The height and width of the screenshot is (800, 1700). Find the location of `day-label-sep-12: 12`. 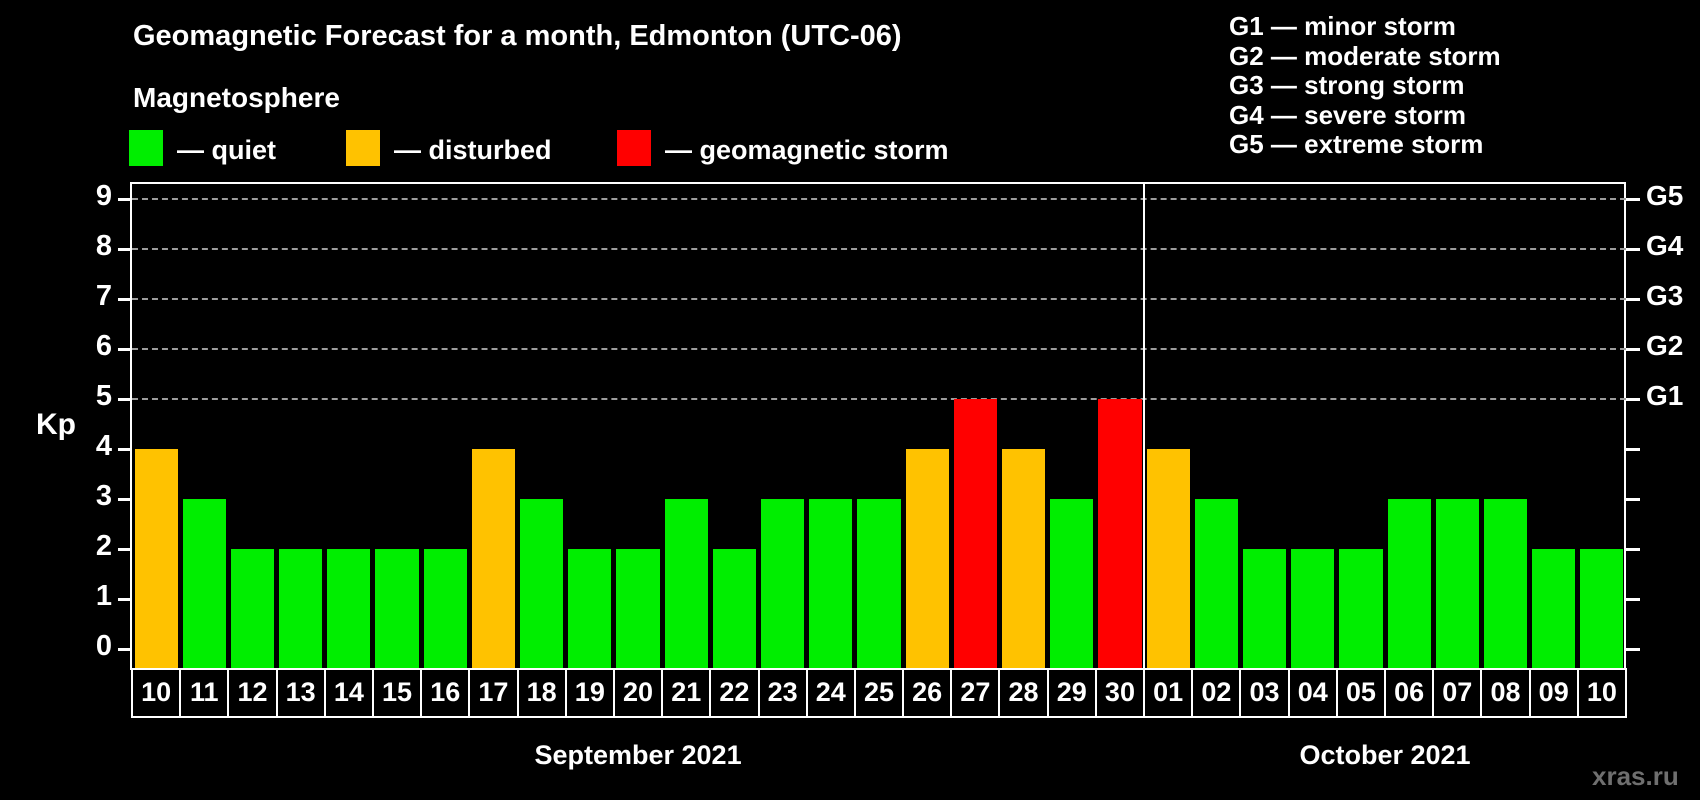

day-label-sep-12: 12 is located at coordinates (252, 693).